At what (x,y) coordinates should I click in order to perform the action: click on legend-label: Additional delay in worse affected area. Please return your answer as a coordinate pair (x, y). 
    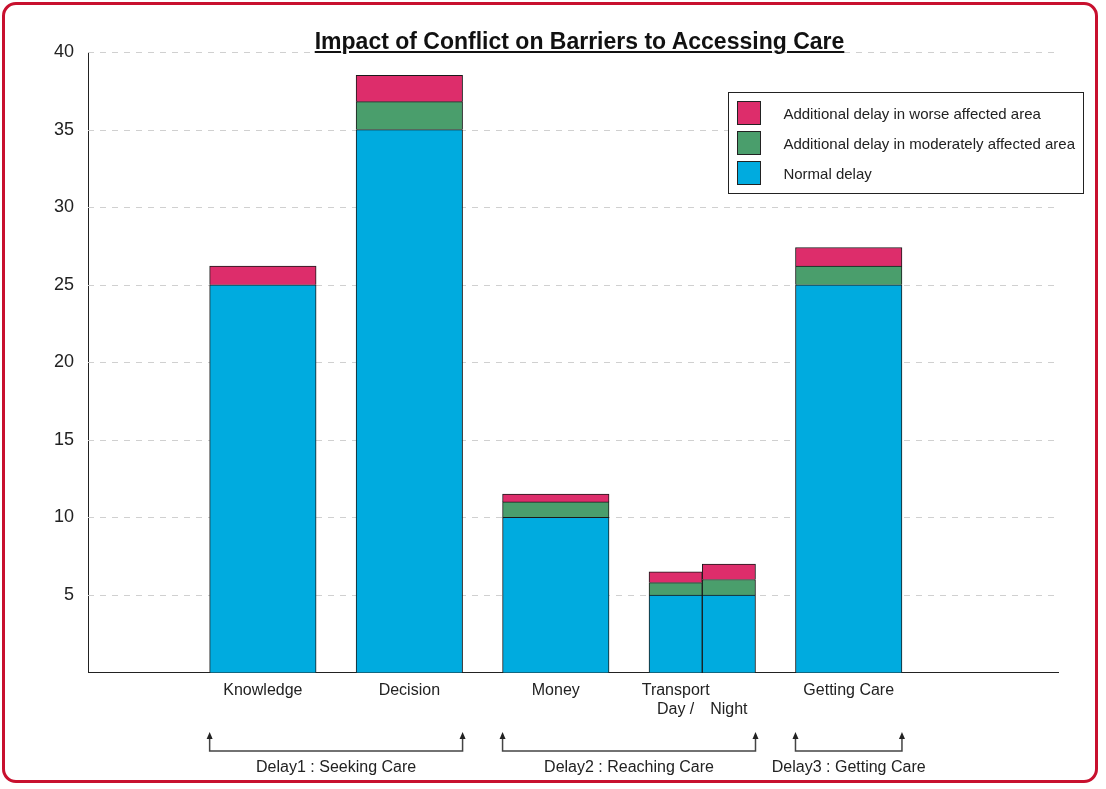
    Looking at the image, I should click on (912, 113).